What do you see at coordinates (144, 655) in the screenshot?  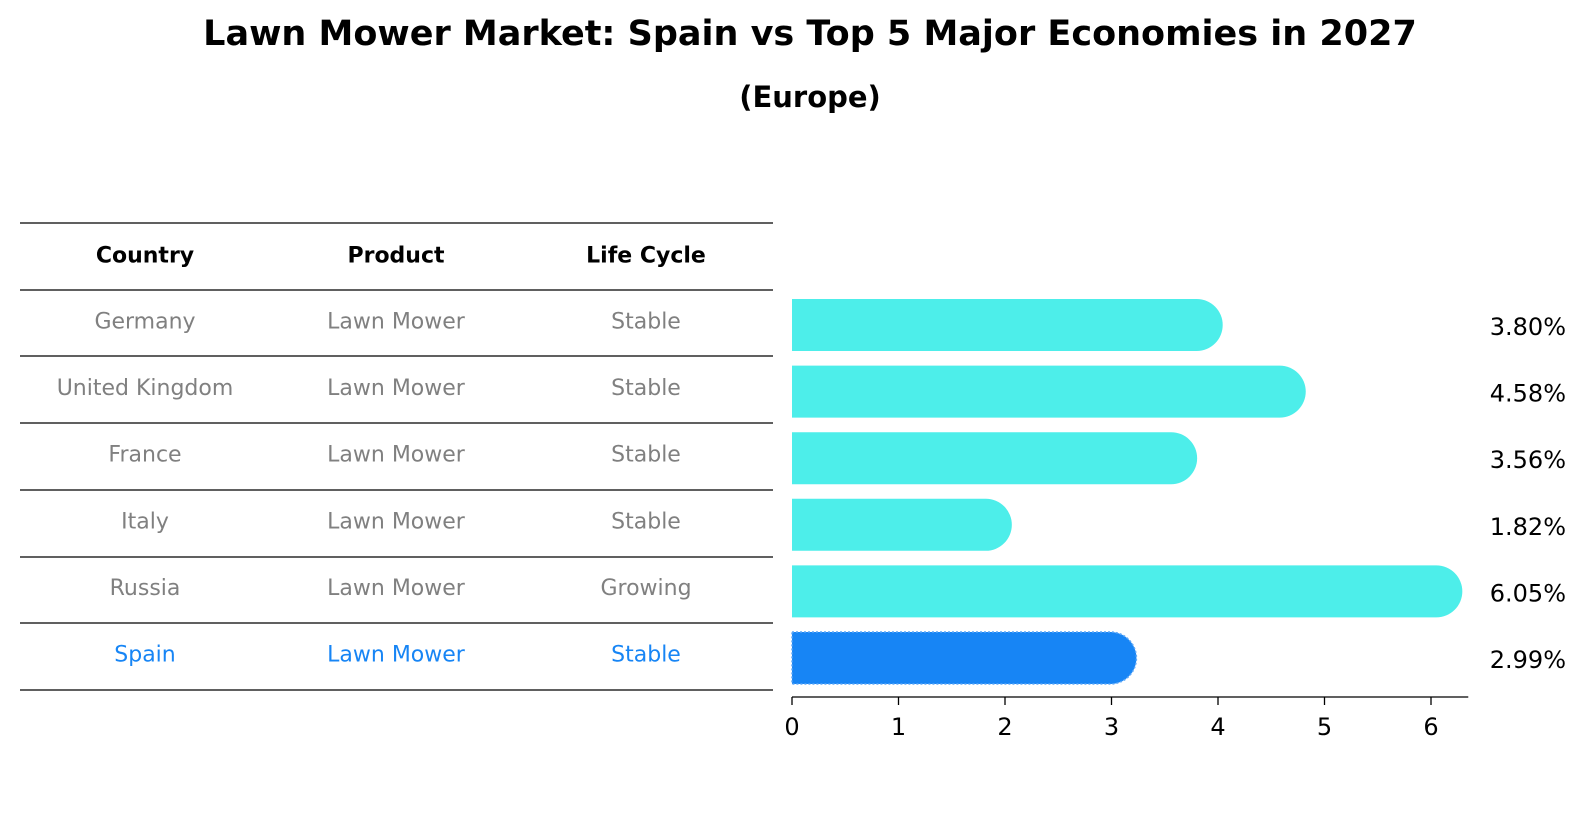 I see `table-cell: Spain` at bounding box center [144, 655].